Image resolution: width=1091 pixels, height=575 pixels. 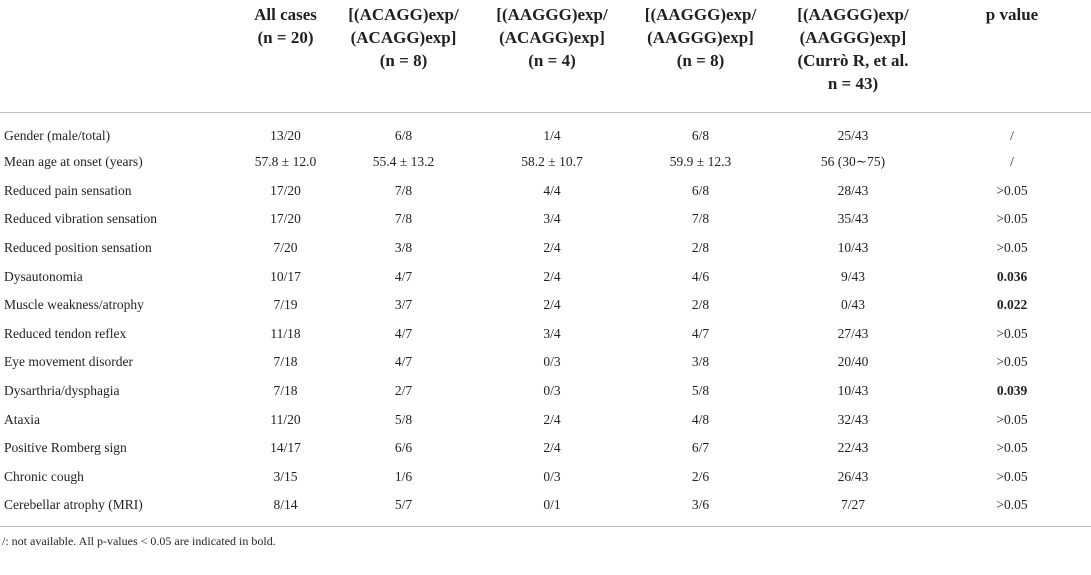 I want to click on cell-acagg-acagg: 3/7, so click(x=403, y=305).